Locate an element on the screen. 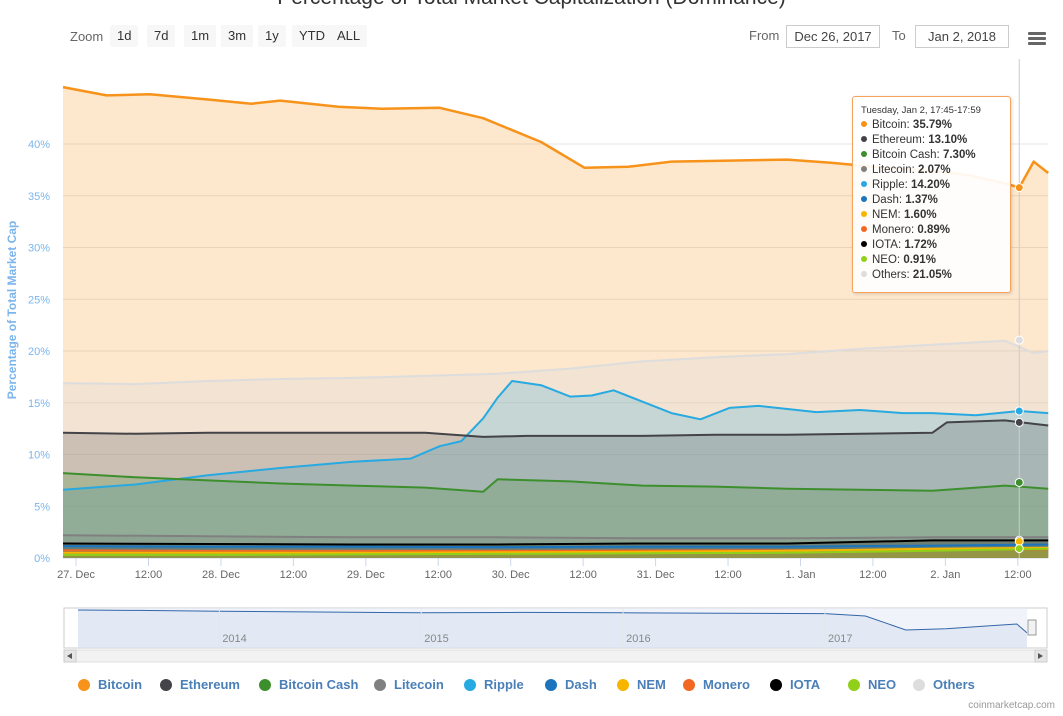 Image resolution: width=1063 pixels, height=716 pixels. series-line-ethereum is located at coordinates (555, 428).